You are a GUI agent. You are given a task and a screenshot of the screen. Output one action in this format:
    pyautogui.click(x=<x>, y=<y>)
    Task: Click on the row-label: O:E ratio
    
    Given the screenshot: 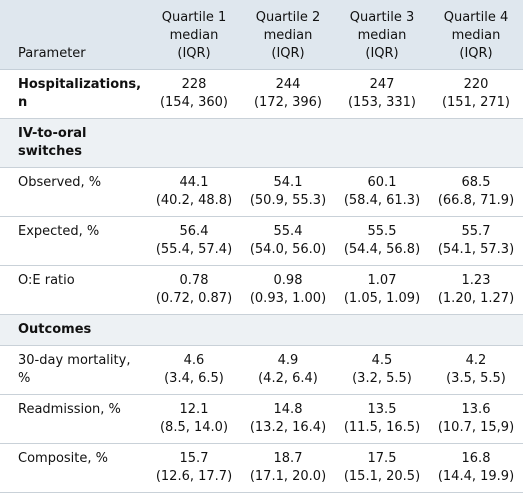 What is the action you would take?
    pyautogui.click(x=73, y=290)
    